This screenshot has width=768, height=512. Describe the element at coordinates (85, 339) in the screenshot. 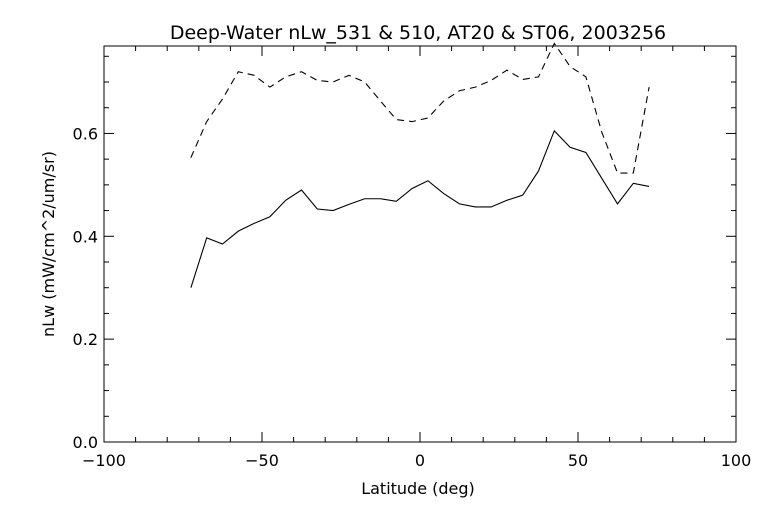

I see `y-tick-label: 0.2` at that location.